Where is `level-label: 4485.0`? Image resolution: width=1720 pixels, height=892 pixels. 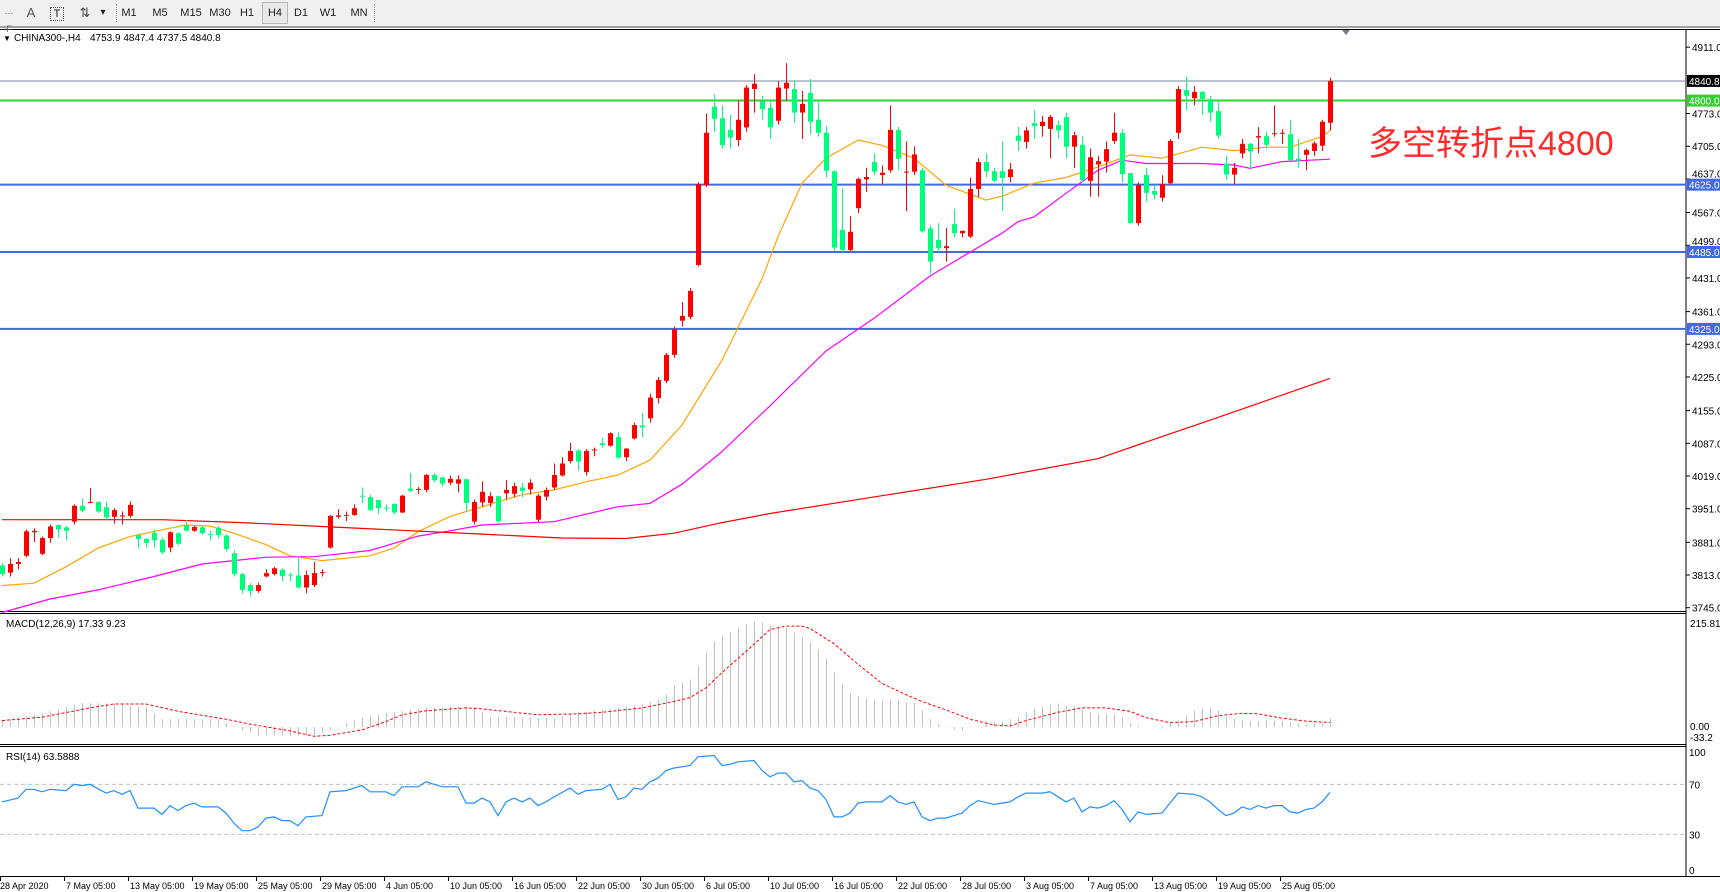
level-label: 4485.0 is located at coordinates (1704, 253).